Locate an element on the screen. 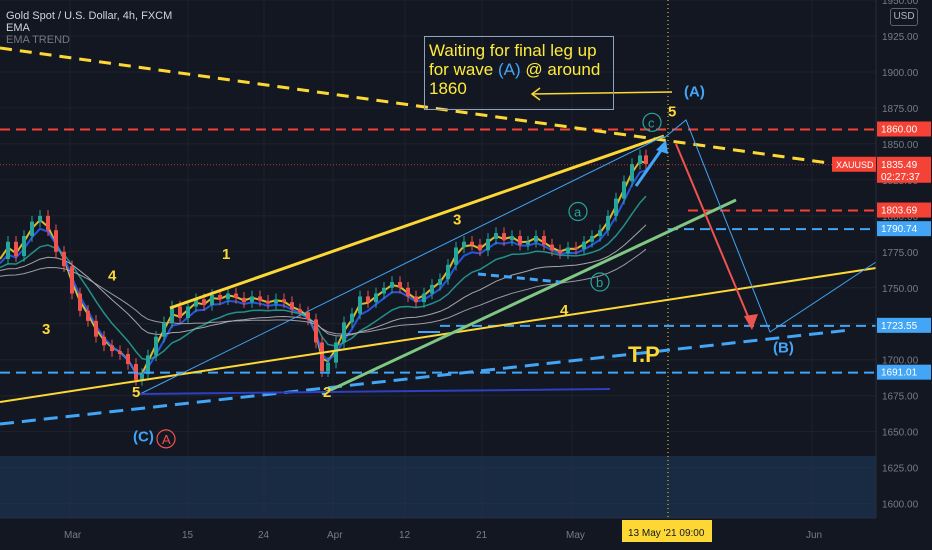 The height and width of the screenshot is (550, 932). indicator-ema-trend: EMA TREND is located at coordinates (38, 40).